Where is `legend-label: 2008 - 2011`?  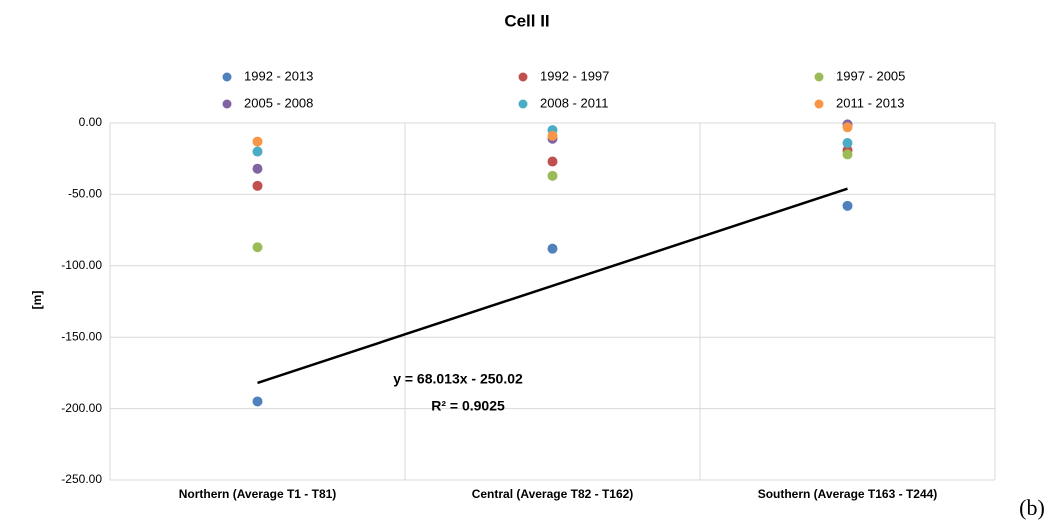 legend-label: 2008 - 2011 is located at coordinates (574, 102).